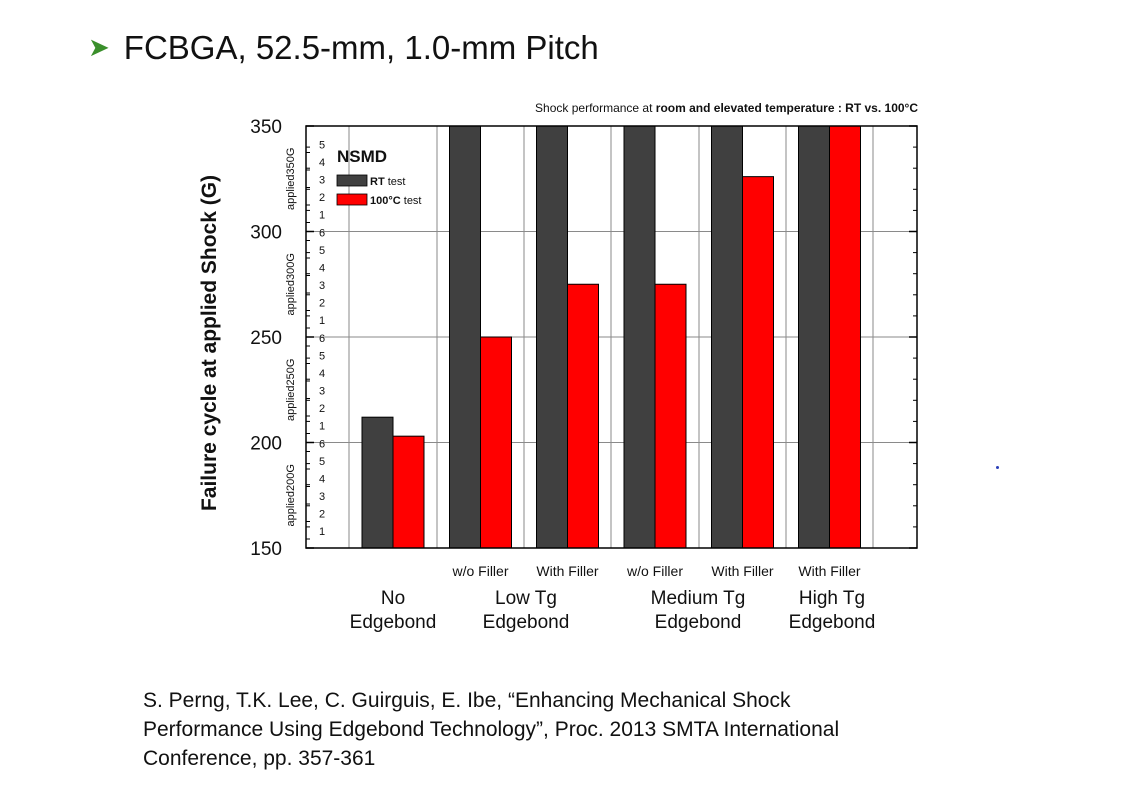 The image size is (1128, 809). What do you see at coordinates (832, 622) in the screenshot?
I see `group-label-line2-3: Edgebond` at bounding box center [832, 622].